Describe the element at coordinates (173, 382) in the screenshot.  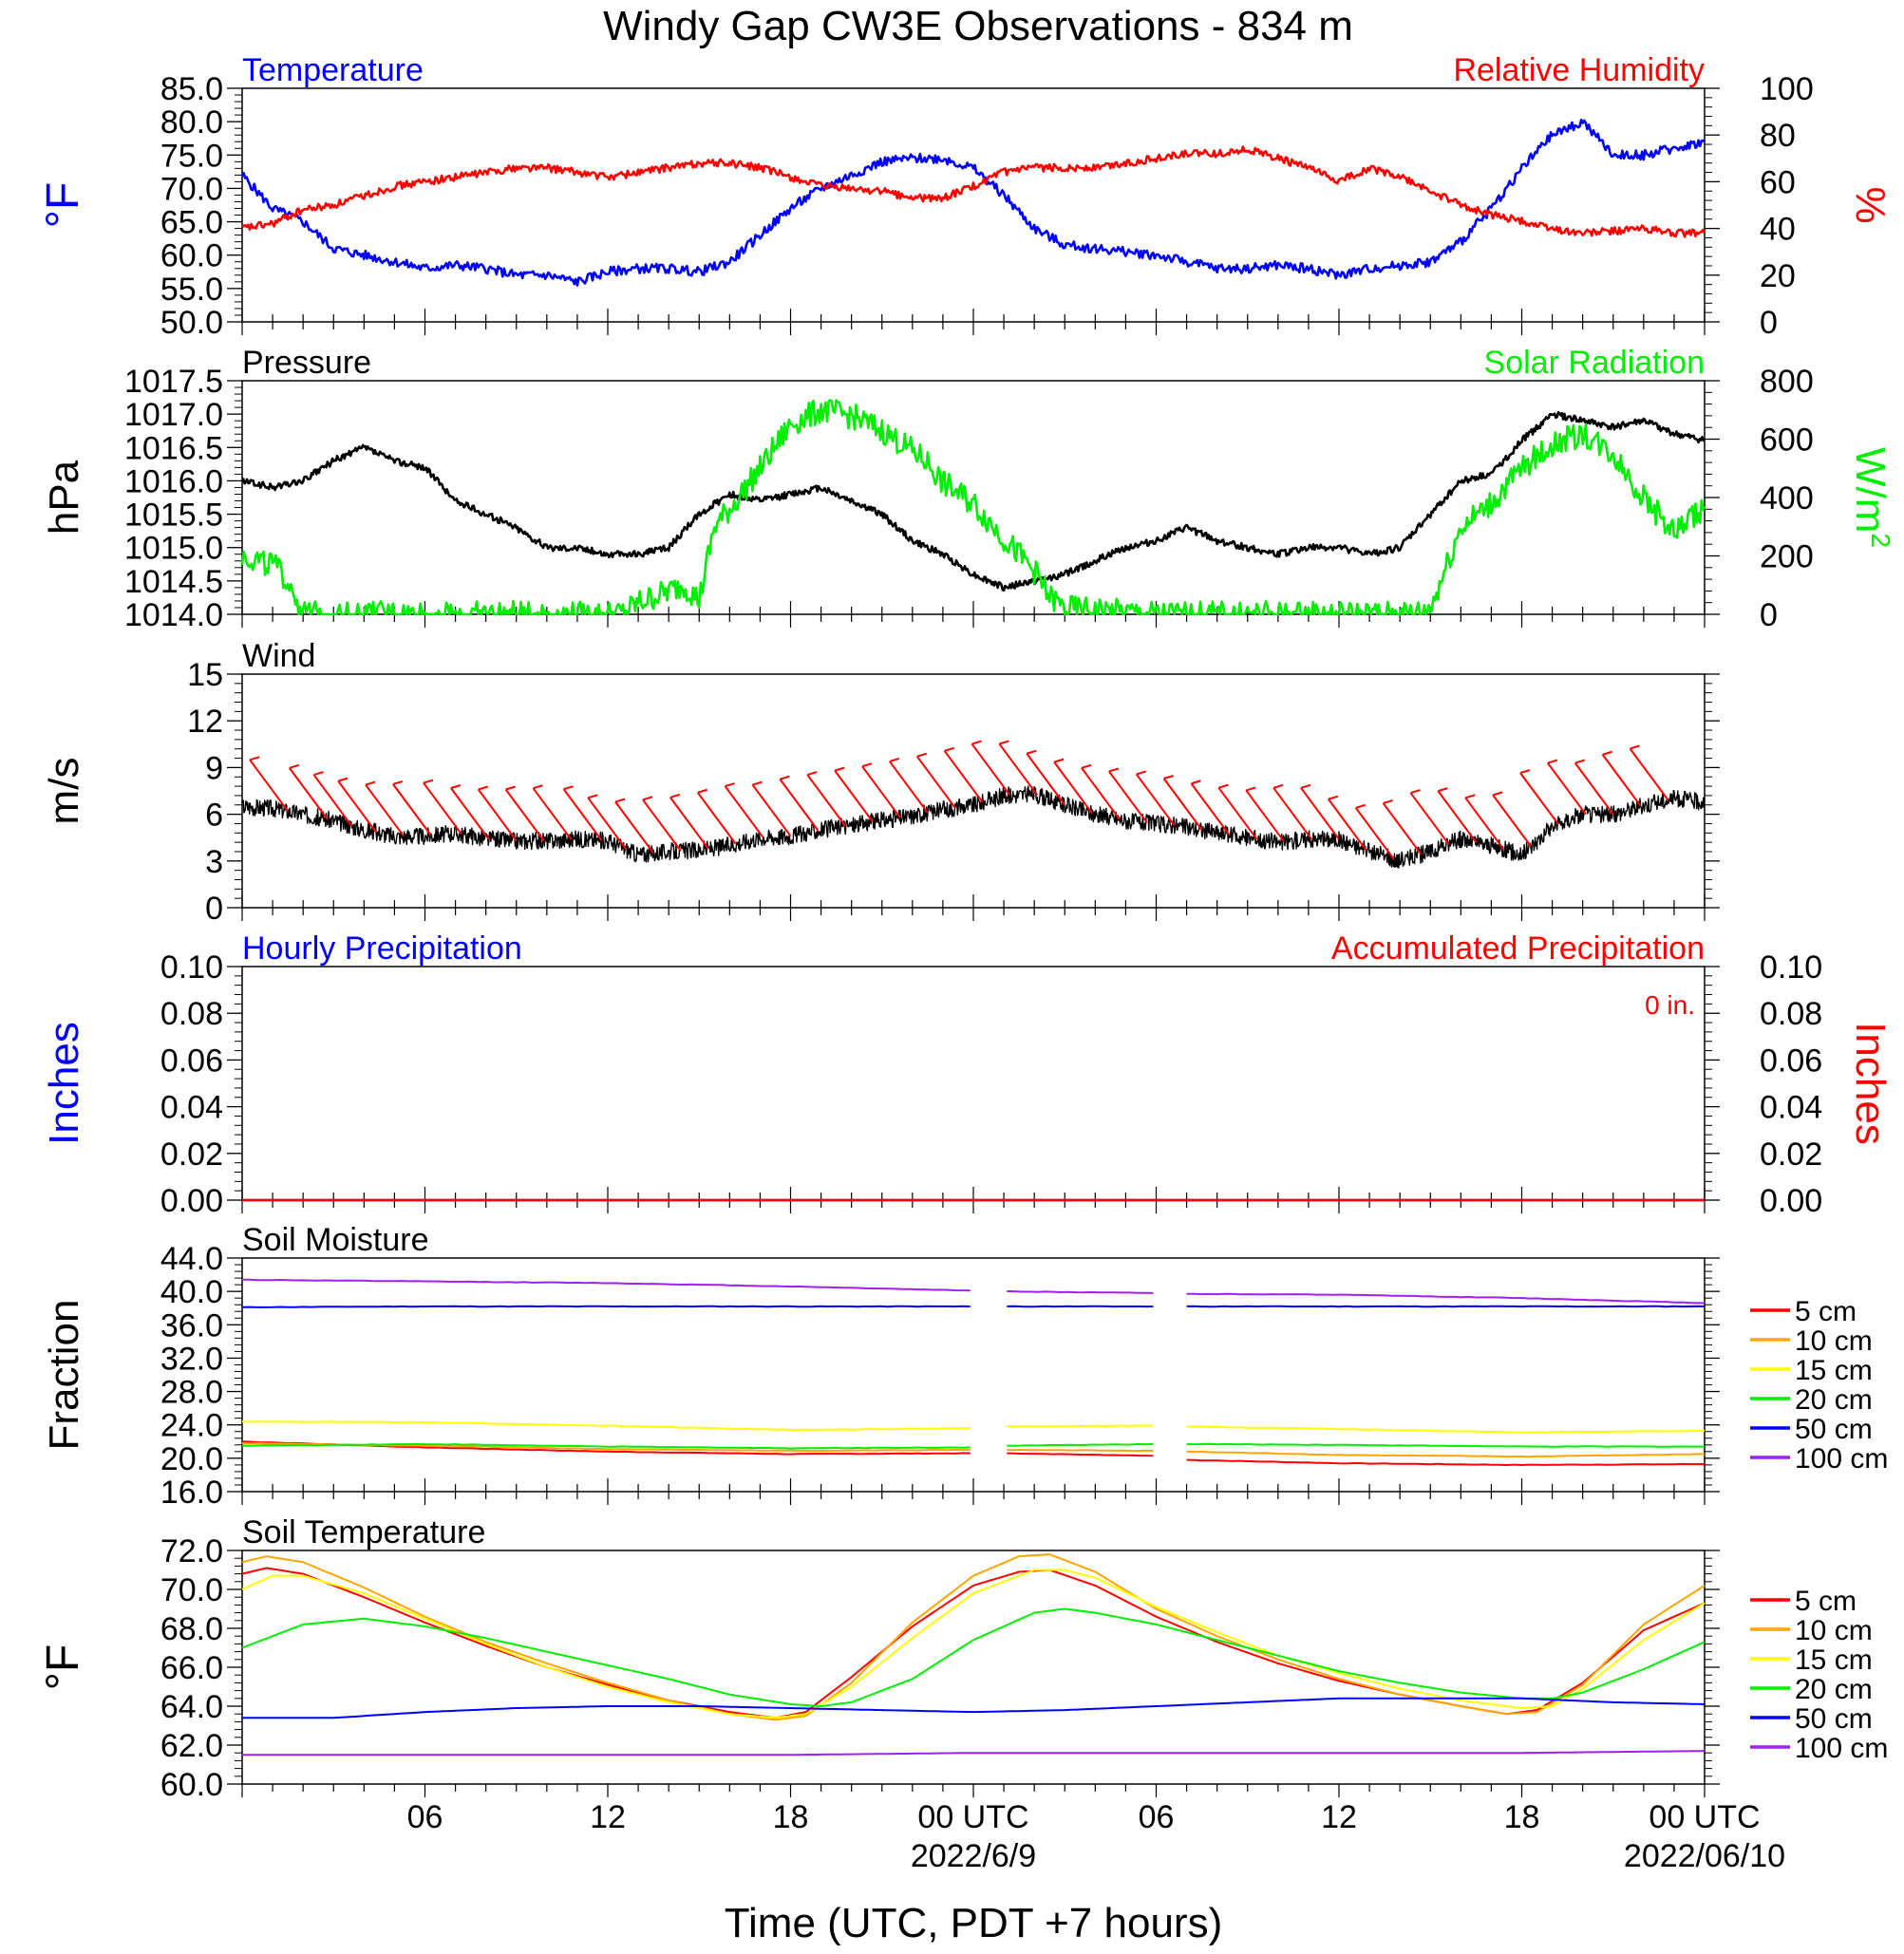
I see `y-tick-label-left: 1017.5` at that location.